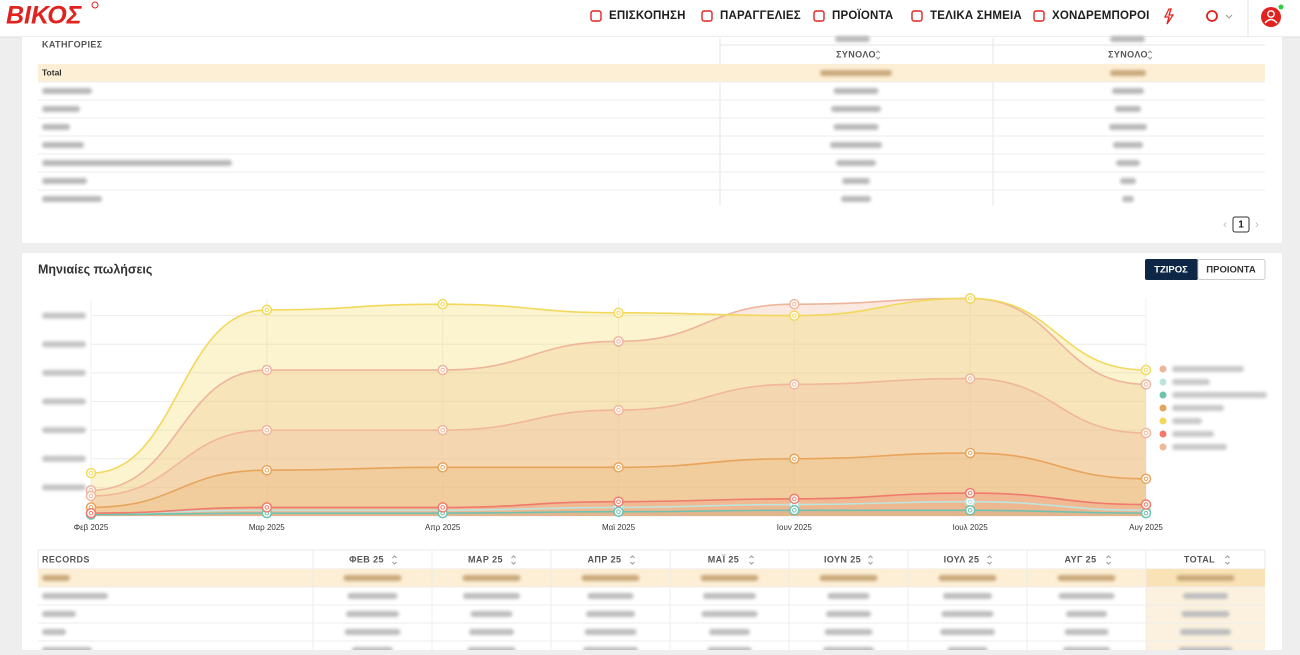 The height and width of the screenshot is (655, 1300). I want to click on prev-page: ‹, so click(1225, 225).